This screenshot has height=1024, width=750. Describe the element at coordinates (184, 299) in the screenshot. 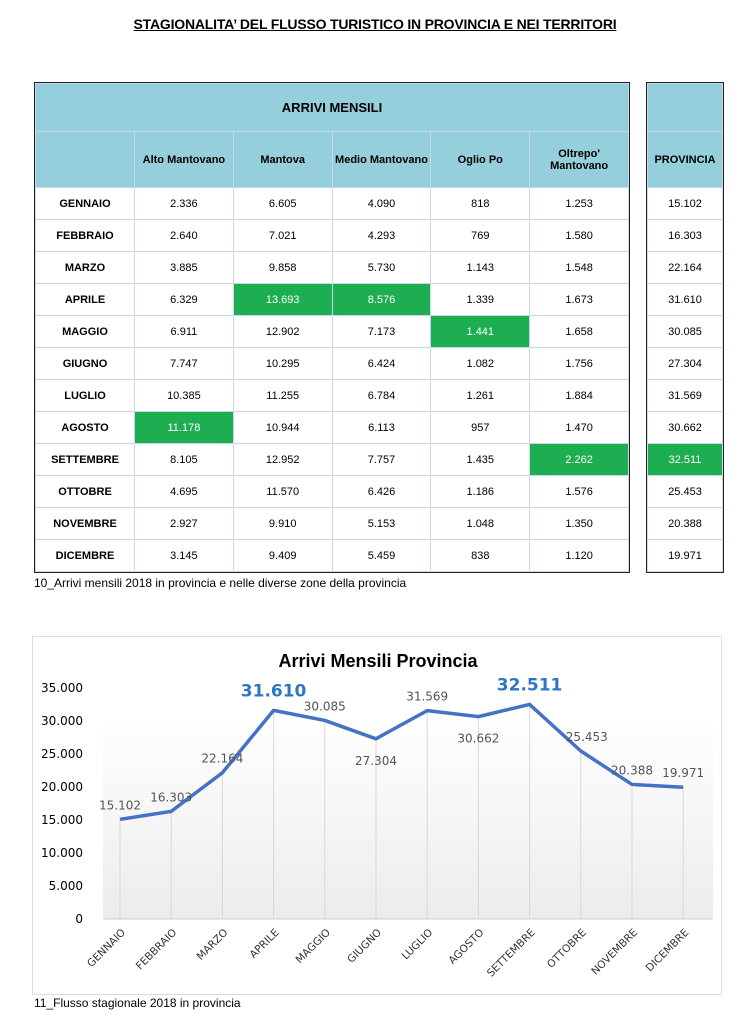

I see `value-cell: 6.329` at that location.